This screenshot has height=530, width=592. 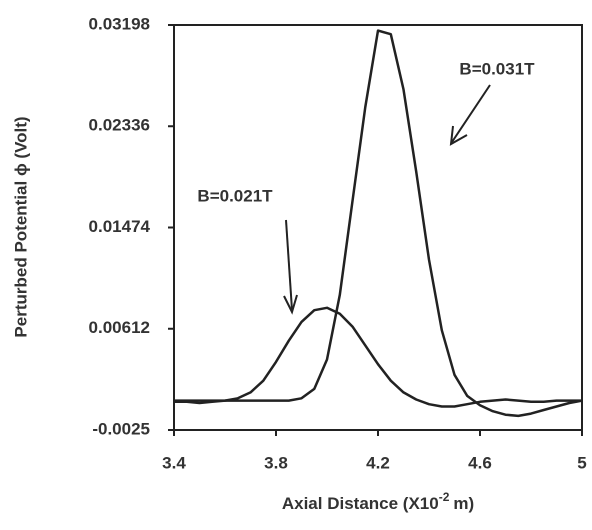 What do you see at coordinates (463, 503) in the screenshot?
I see `x-label-end: m)` at bounding box center [463, 503].